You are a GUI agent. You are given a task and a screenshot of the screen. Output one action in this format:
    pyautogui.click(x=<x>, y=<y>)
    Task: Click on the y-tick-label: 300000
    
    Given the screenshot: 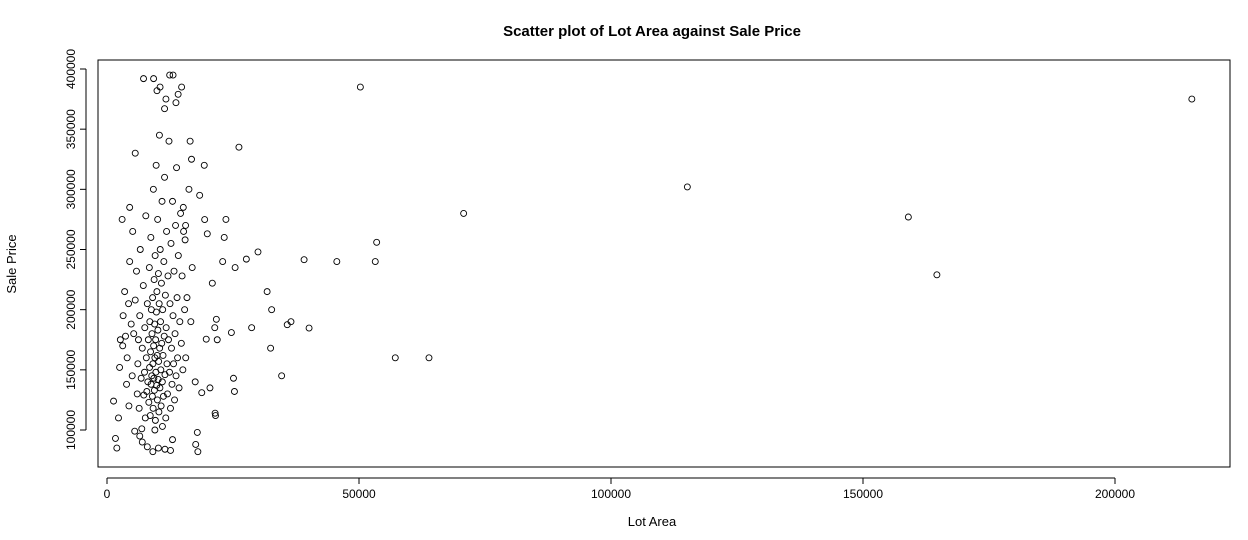 What is the action you would take?
    pyautogui.click(x=71, y=189)
    